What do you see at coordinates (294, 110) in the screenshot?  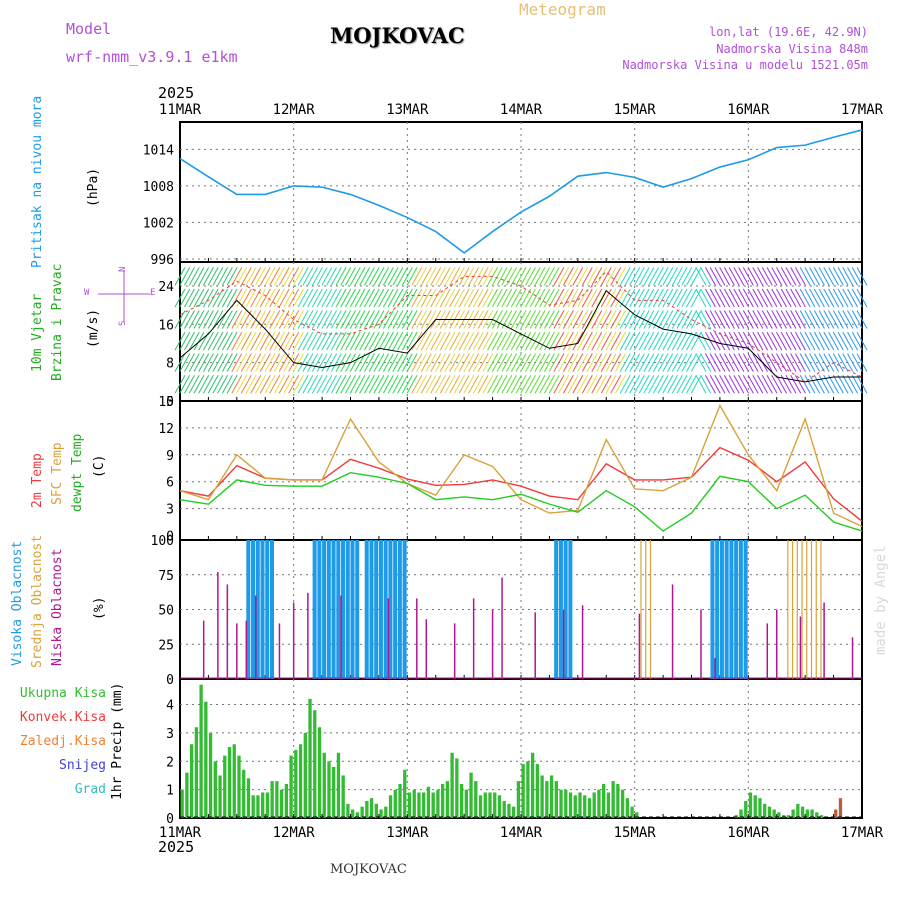 I see `top-day-label: 12MAR` at bounding box center [294, 110].